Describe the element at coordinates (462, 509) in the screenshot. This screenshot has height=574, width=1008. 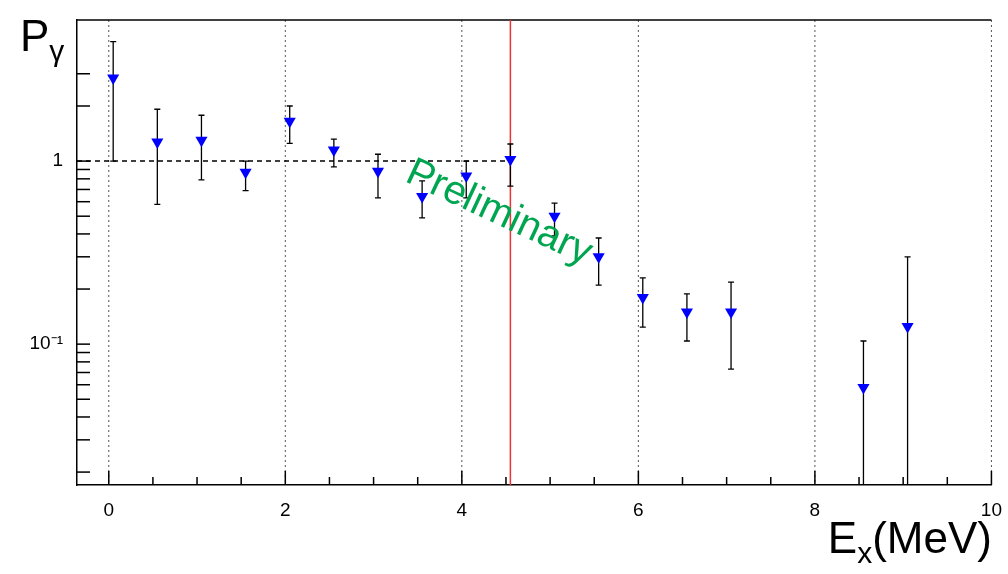
I see `x-tick-label: 4` at that location.